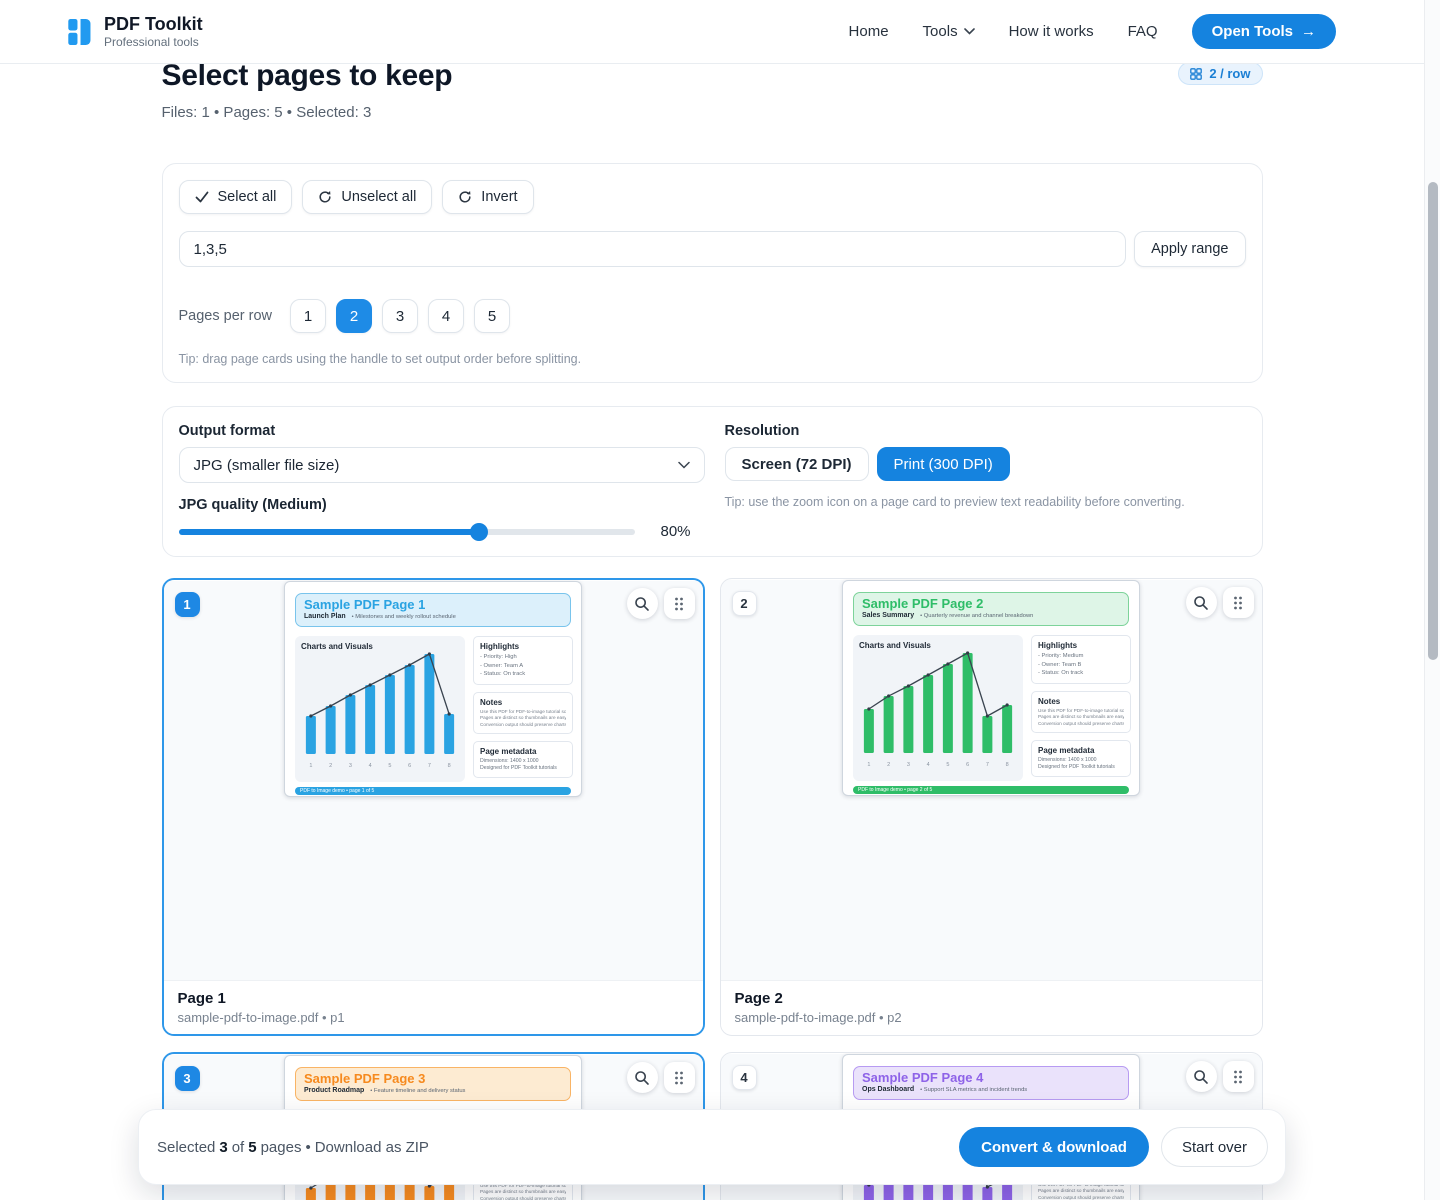 The width and height of the screenshot is (1440, 1200). I want to click on preview-title: Sample PDF Page 2, so click(923, 603).